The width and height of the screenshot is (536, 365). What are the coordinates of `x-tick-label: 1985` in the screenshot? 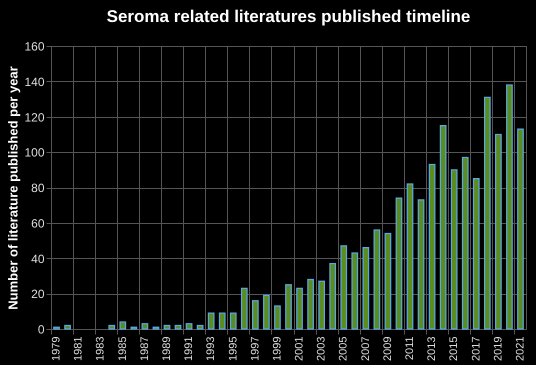 It's located at (122, 348).